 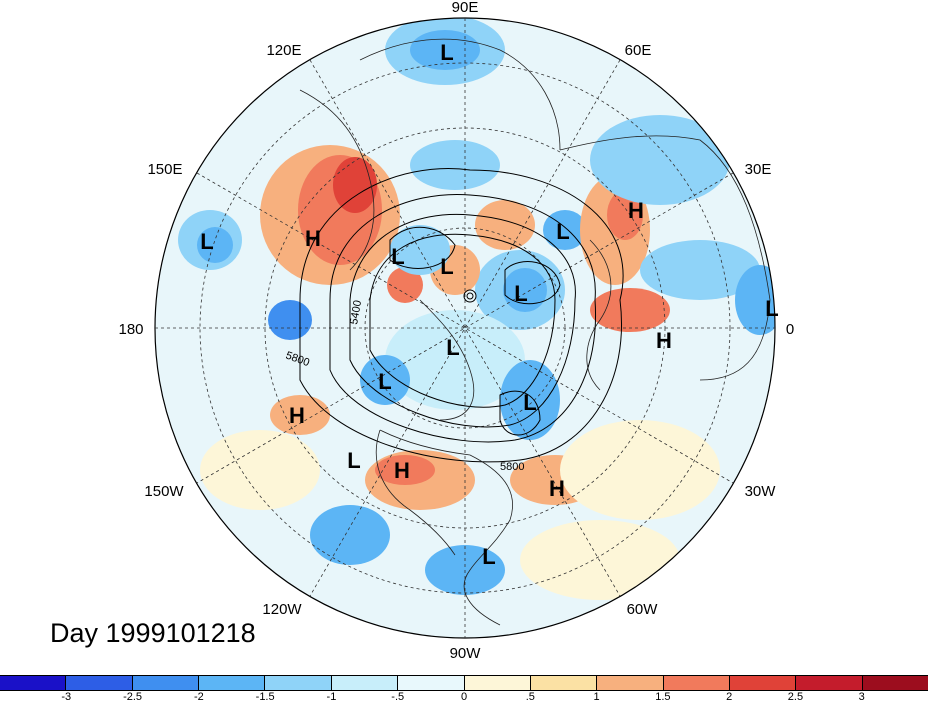 What do you see at coordinates (795, 697) in the screenshot?
I see `colorbar-tick-label: 2.5` at bounding box center [795, 697].